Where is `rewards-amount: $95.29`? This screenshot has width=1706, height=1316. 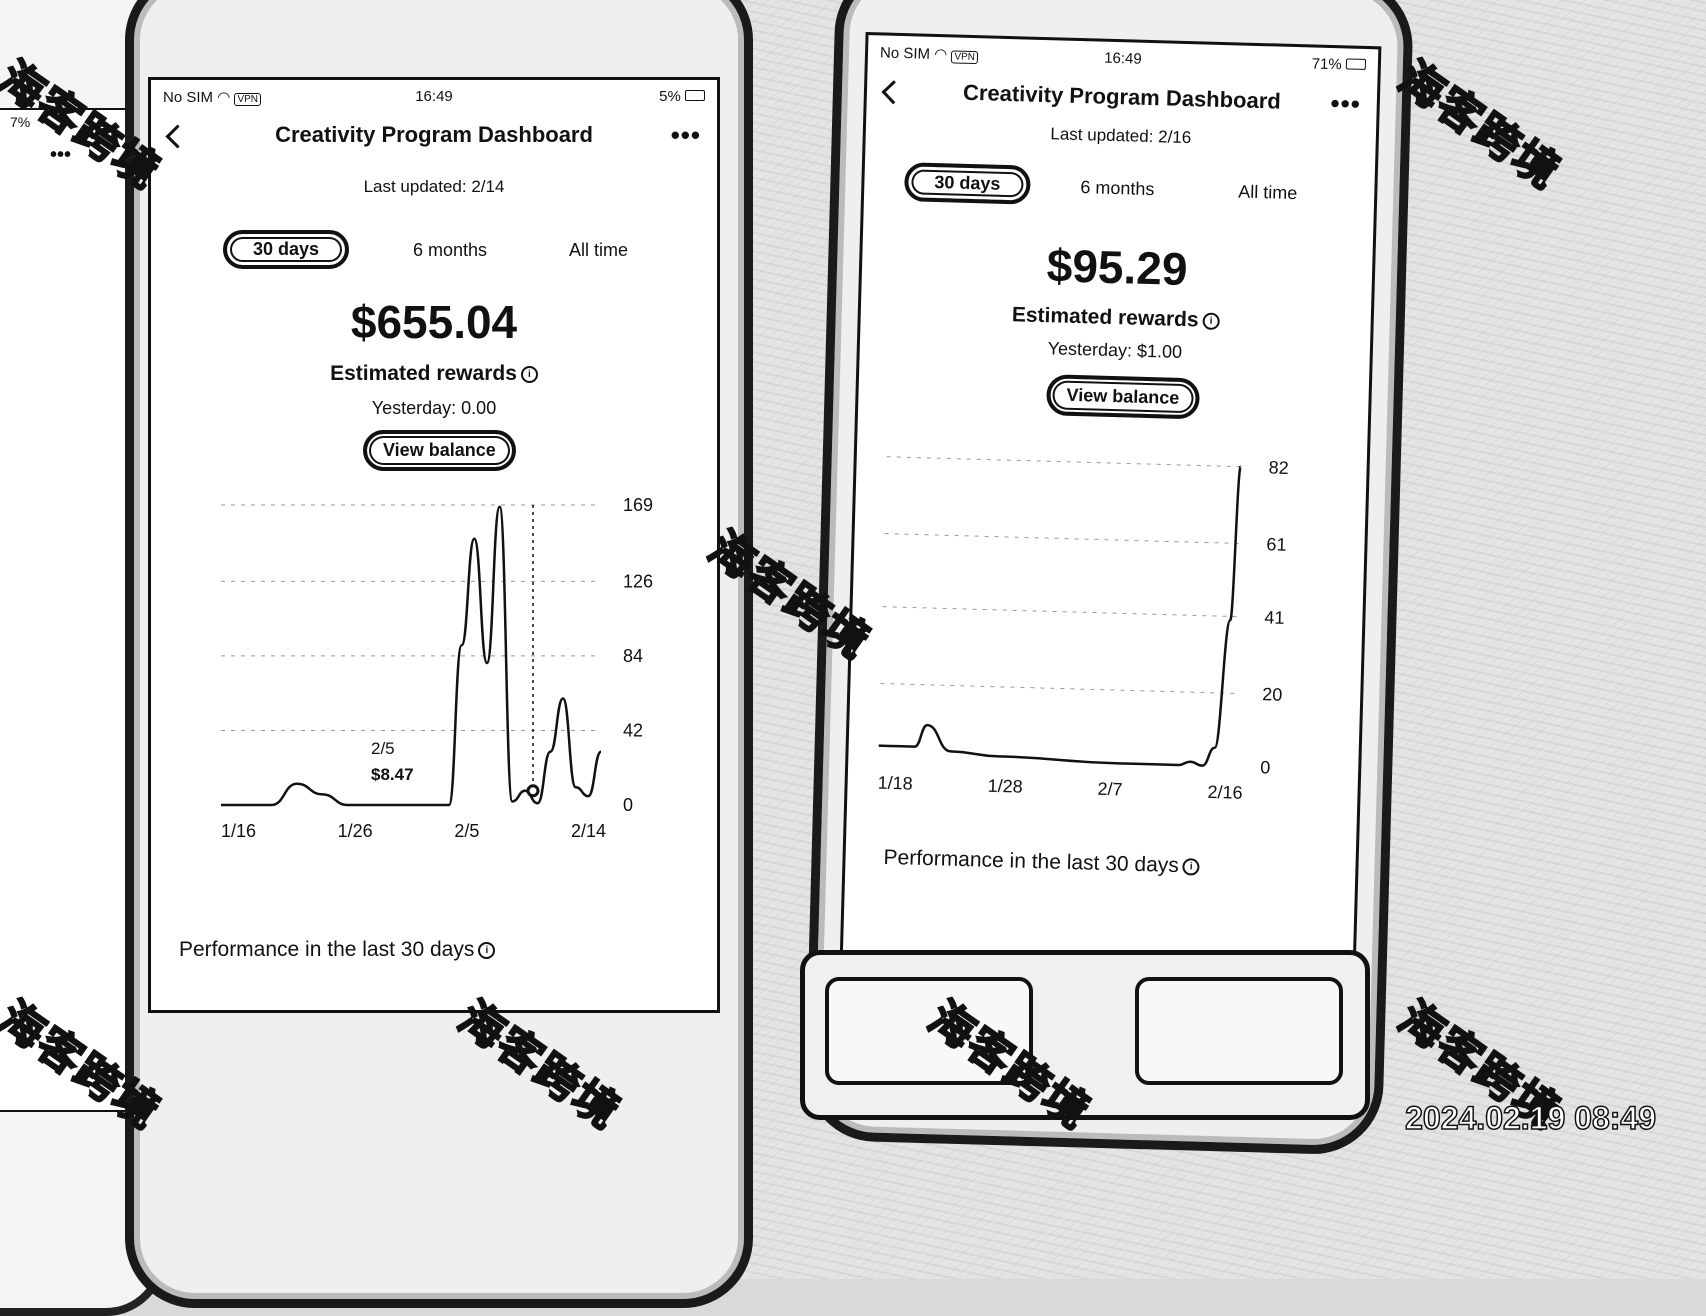 rewards-amount: $95.29 is located at coordinates (1116, 267).